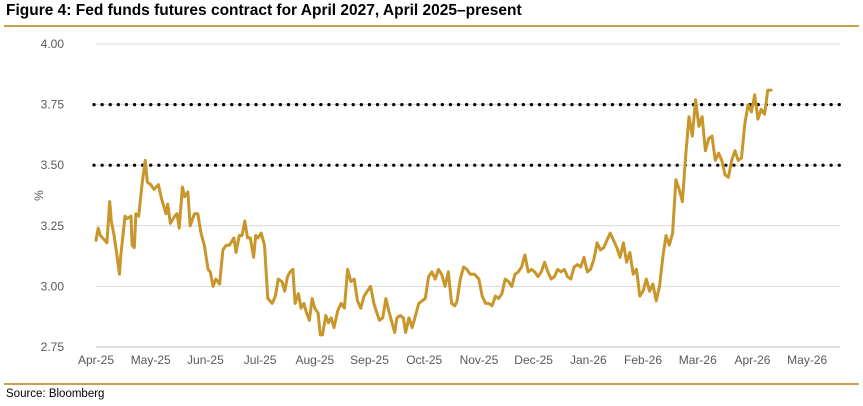 Image resolution: width=863 pixels, height=406 pixels. I want to click on x-tick-label: Aug-25, so click(314, 360).